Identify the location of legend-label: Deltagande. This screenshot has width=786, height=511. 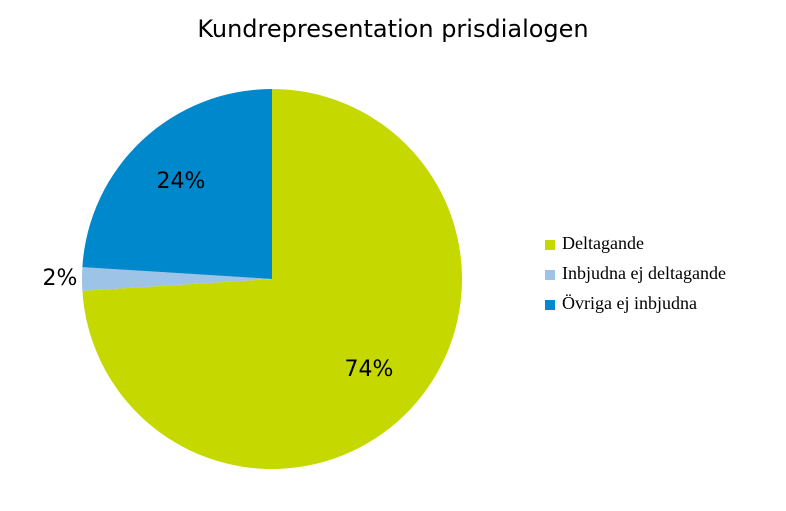
(603, 243).